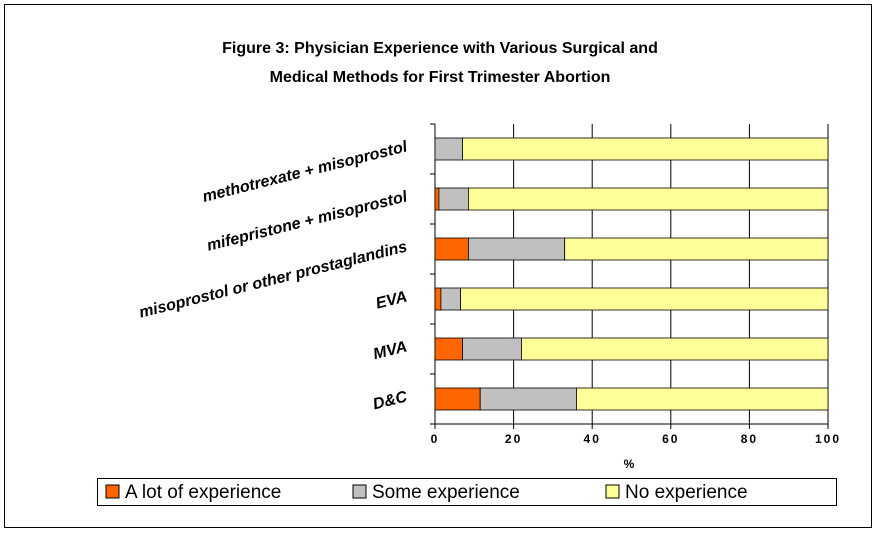 Image resolution: width=877 pixels, height=538 pixels. I want to click on x-tick-label: 0, so click(435, 439).